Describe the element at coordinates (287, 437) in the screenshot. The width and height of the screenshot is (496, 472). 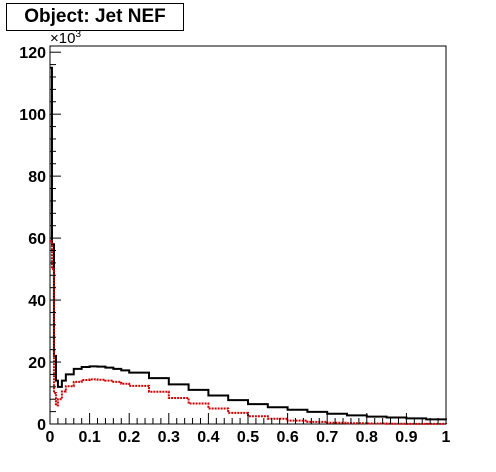
I see `x-tick-label: 0.6` at that location.